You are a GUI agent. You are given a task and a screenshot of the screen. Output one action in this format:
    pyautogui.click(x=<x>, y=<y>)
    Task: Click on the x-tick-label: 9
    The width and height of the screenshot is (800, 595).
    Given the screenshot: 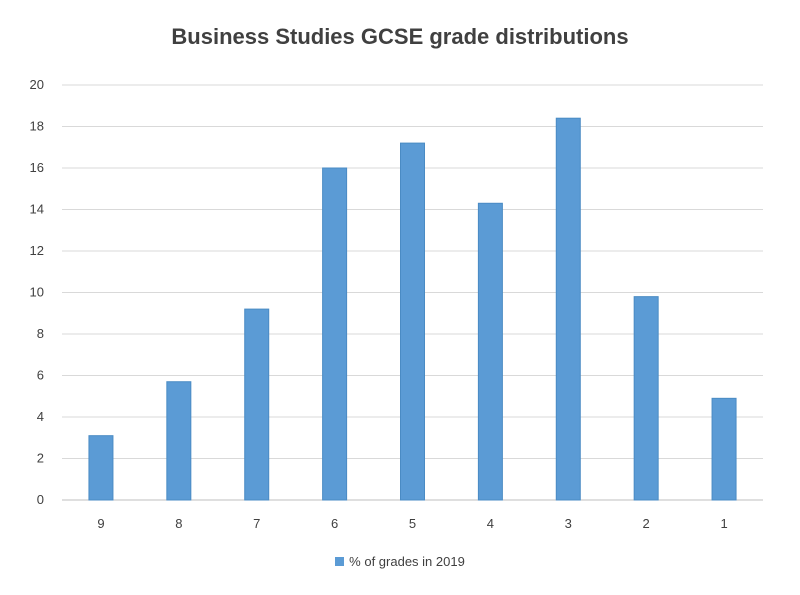 What is the action you would take?
    pyautogui.click(x=100, y=523)
    